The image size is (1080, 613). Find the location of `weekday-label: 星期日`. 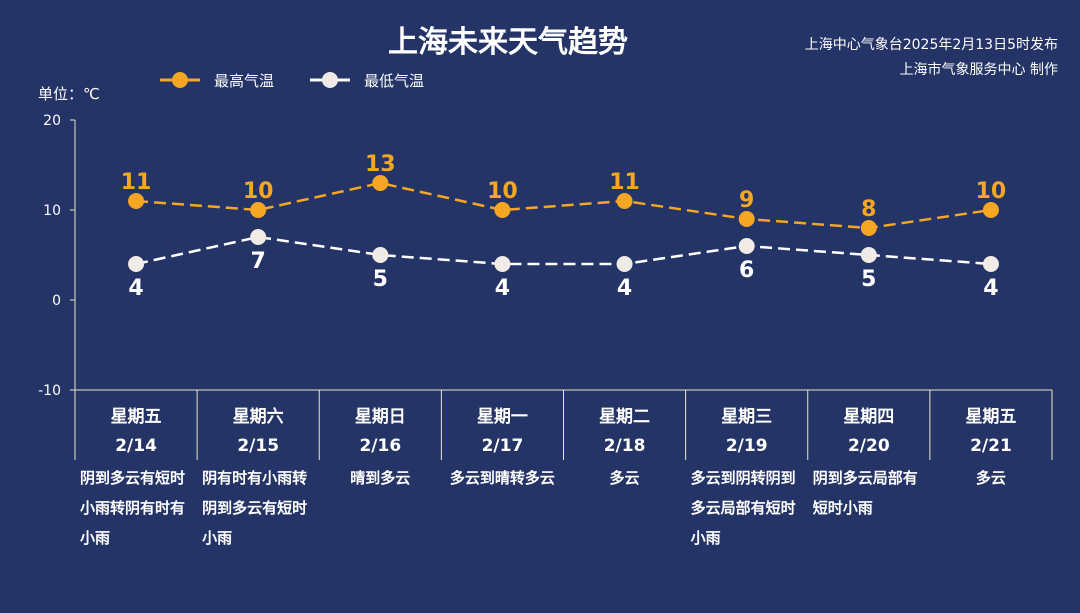

weekday-label: 星期日 is located at coordinates (380, 417).